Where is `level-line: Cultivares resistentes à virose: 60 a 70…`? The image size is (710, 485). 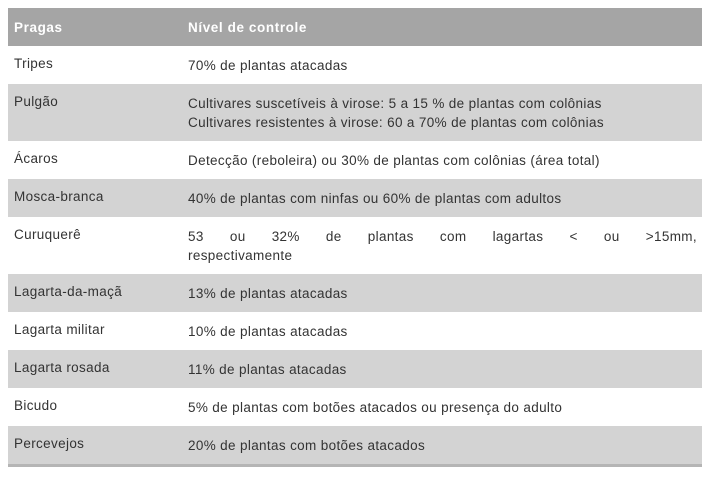
level-line: Cultivares resistentes à virose: 60 a 70… is located at coordinates (396, 122).